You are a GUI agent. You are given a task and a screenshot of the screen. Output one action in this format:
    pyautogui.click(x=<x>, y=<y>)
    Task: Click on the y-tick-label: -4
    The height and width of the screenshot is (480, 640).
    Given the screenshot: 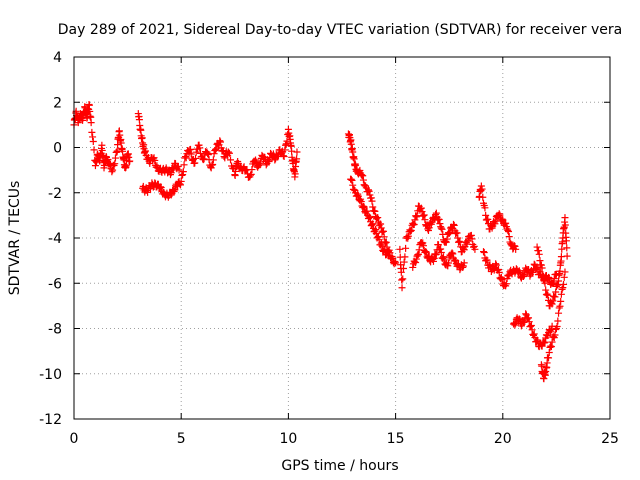 What is the action you would take?
    pyautogui.click(x=55, y=239)
    